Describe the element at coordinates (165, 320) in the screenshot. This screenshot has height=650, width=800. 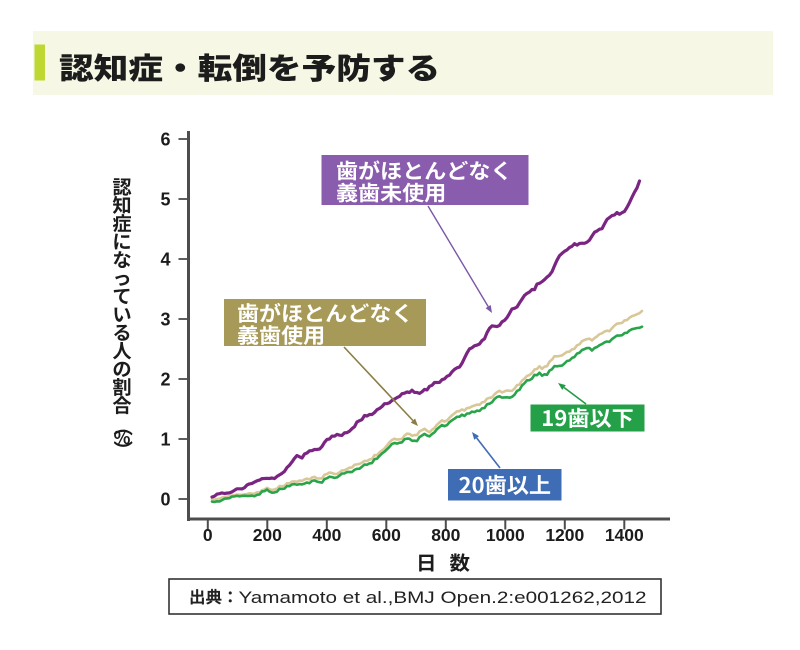
I see `svg-text: 3` at that location.